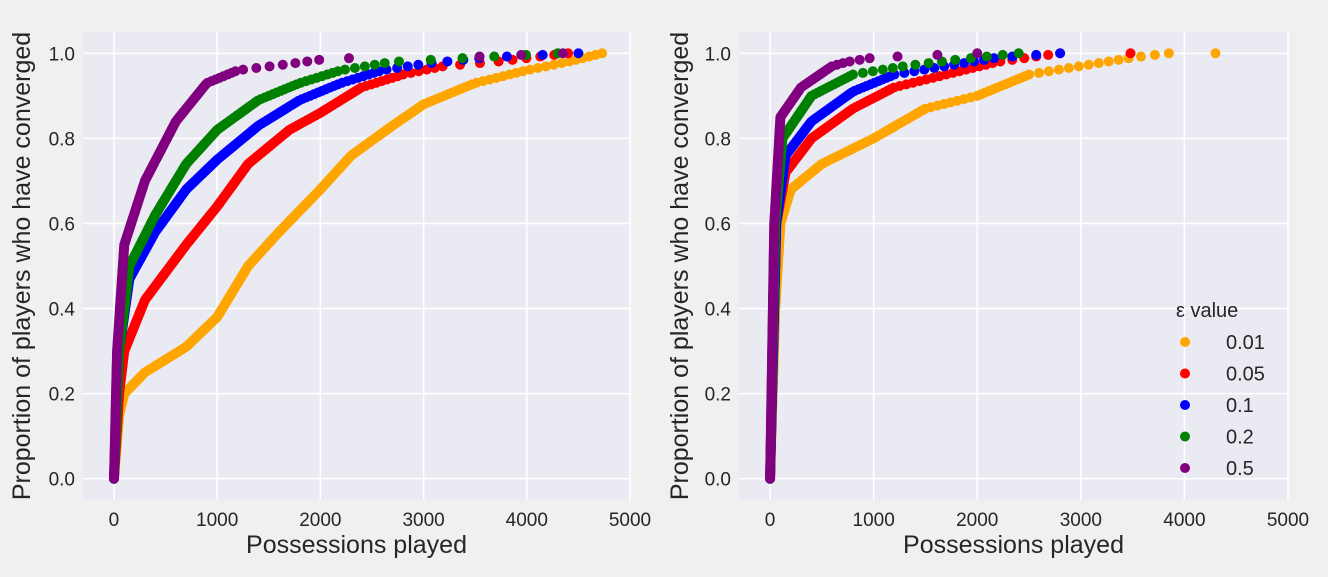 The height and width of the screenshot is (577, 1328). What do you see at coordinates (1245, 375) in the screenshot?
I see `legend-entry: 0.05` at bounding box center [1245, 375].